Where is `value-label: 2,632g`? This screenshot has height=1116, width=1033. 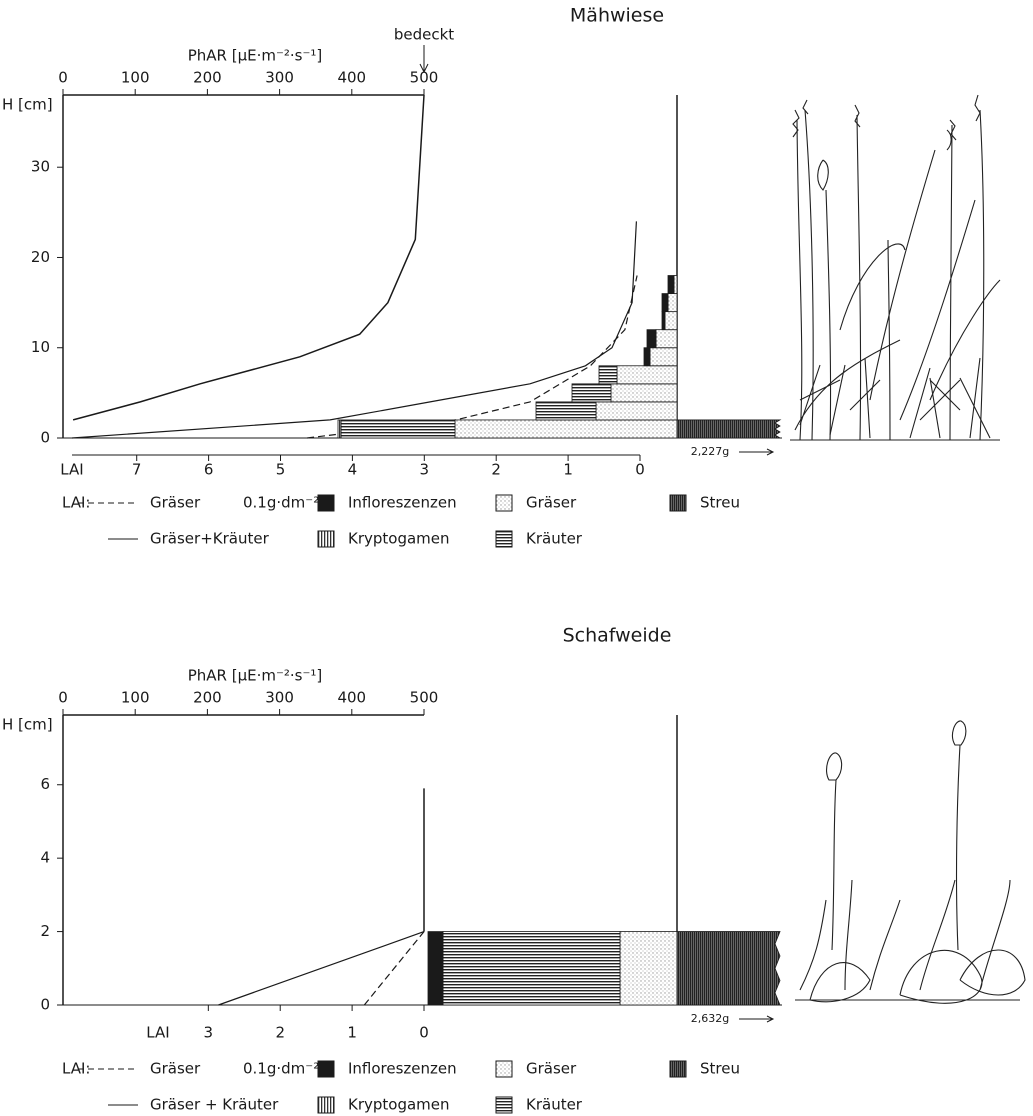 value-label: 2,632g is located at coordinates (710, 1018).